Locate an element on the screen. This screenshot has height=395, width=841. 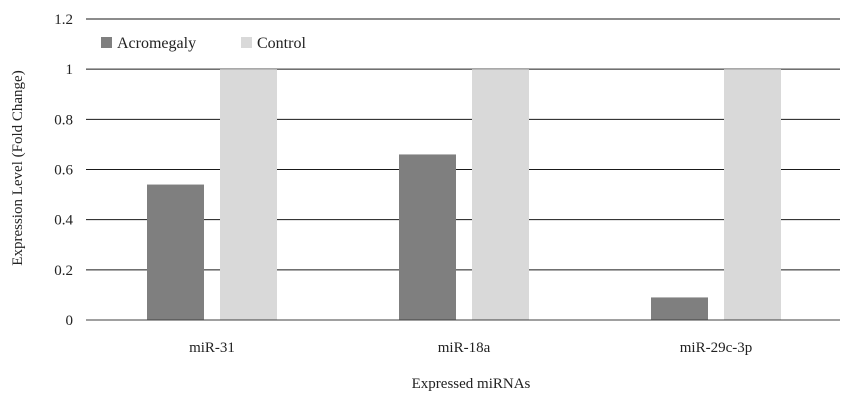
y-axis-label: Expression Level (Fold Change) is located at coordinates (18, 167).